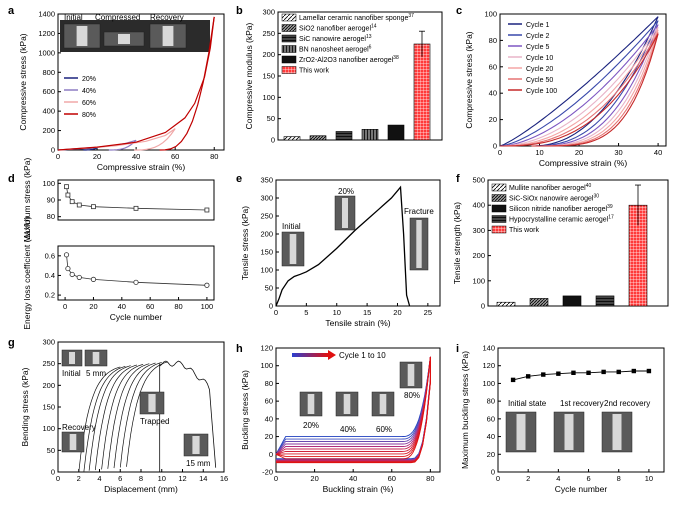 The width and height of the screenshot is (678, 507). Describe the element at coordinates (268, 54) in the screenshot. I see `y-tick-label: 200` at that location.